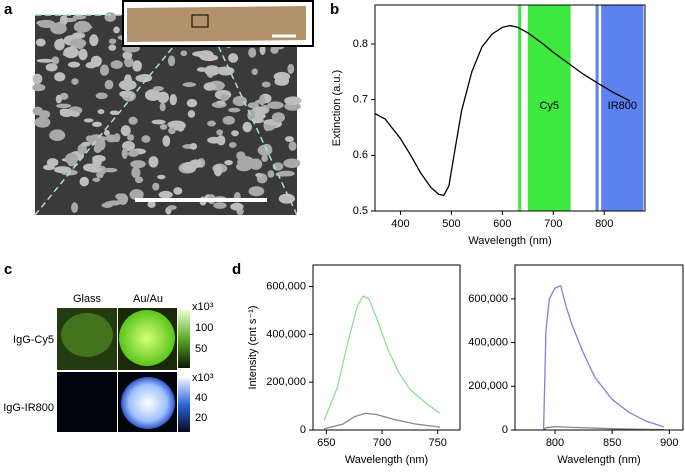  I want to click on fluor-spot, so click(147, 338).